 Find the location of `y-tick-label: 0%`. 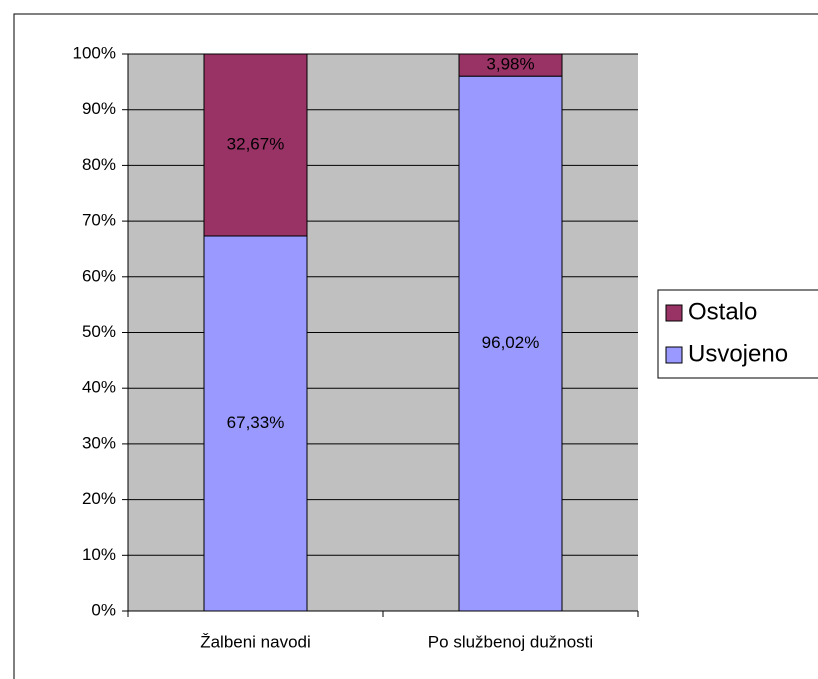

y-tick-label: 0% is located at coordinates (103, 609).